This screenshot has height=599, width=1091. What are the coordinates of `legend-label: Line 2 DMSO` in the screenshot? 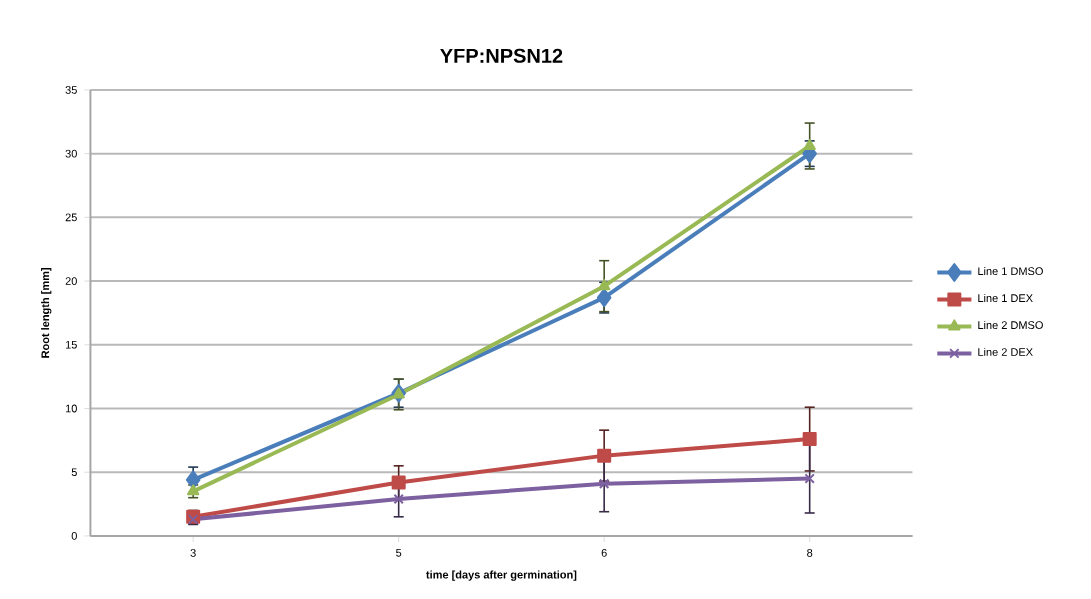 It's located at (1010, 324).